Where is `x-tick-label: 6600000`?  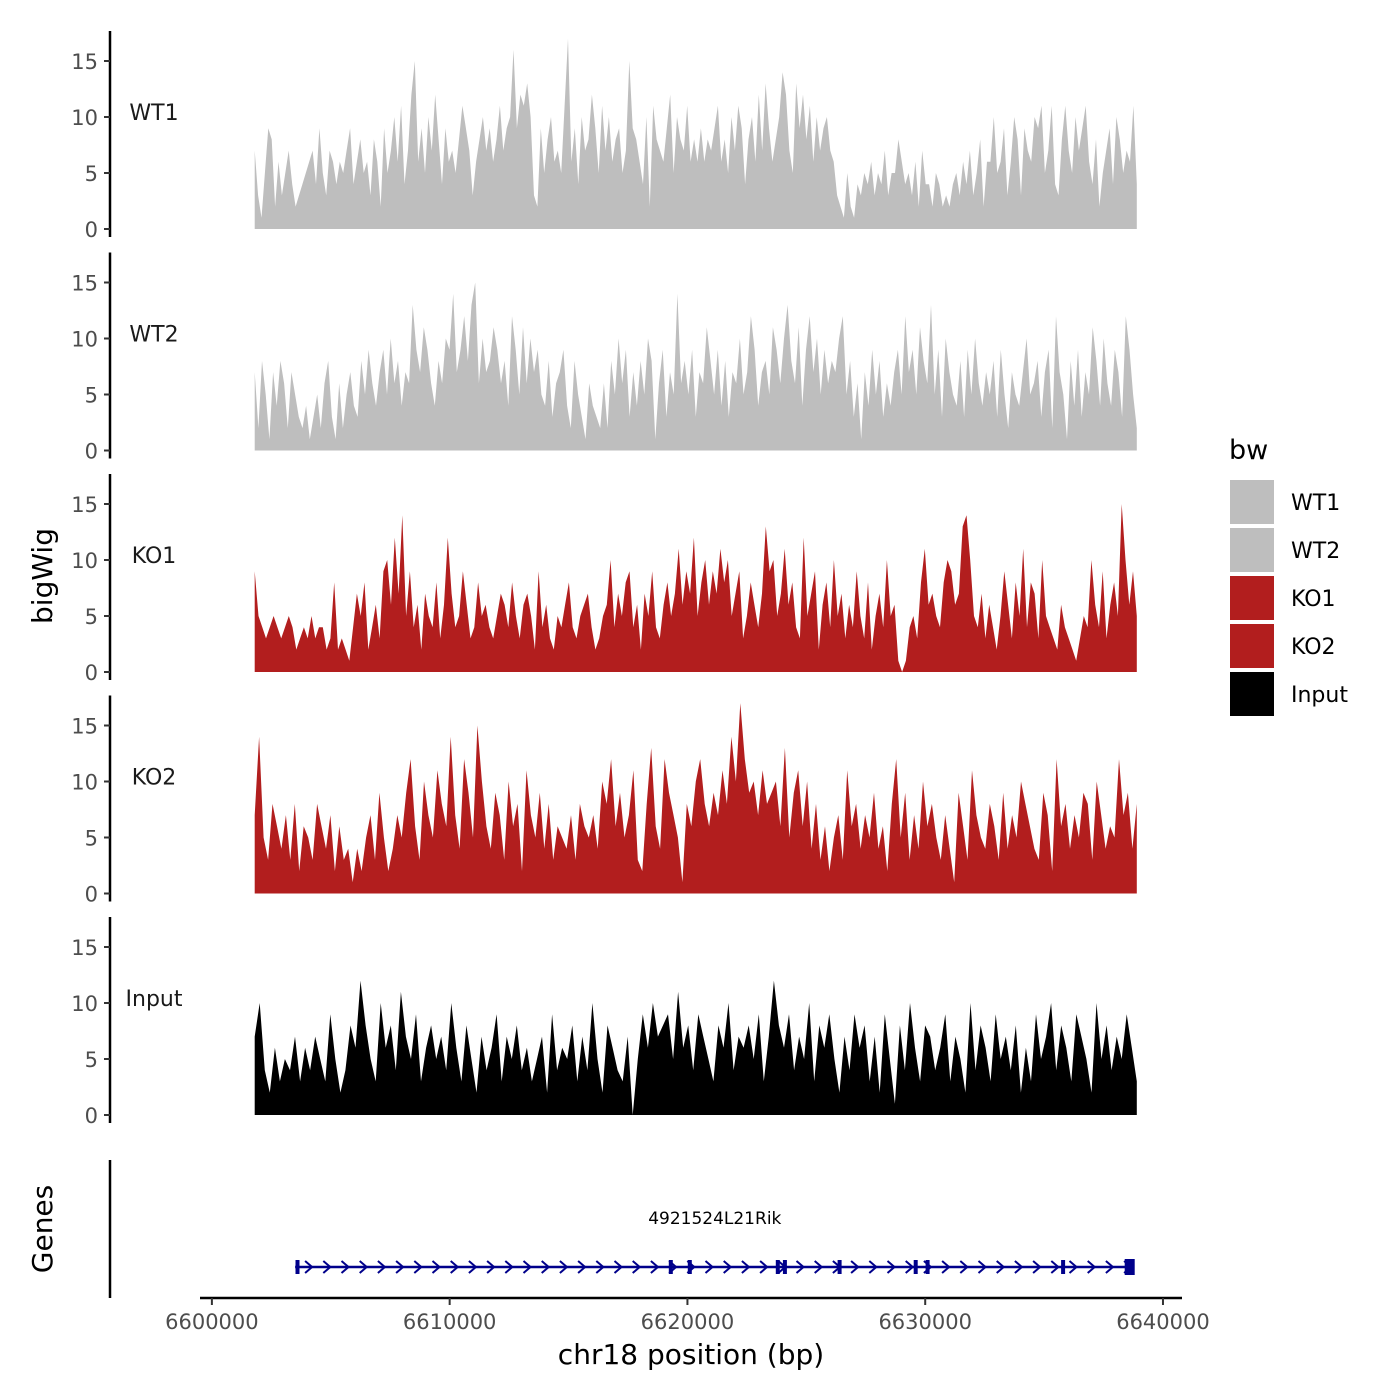
x-tick-label: 6600000 is located at coordinates (212, 1322).